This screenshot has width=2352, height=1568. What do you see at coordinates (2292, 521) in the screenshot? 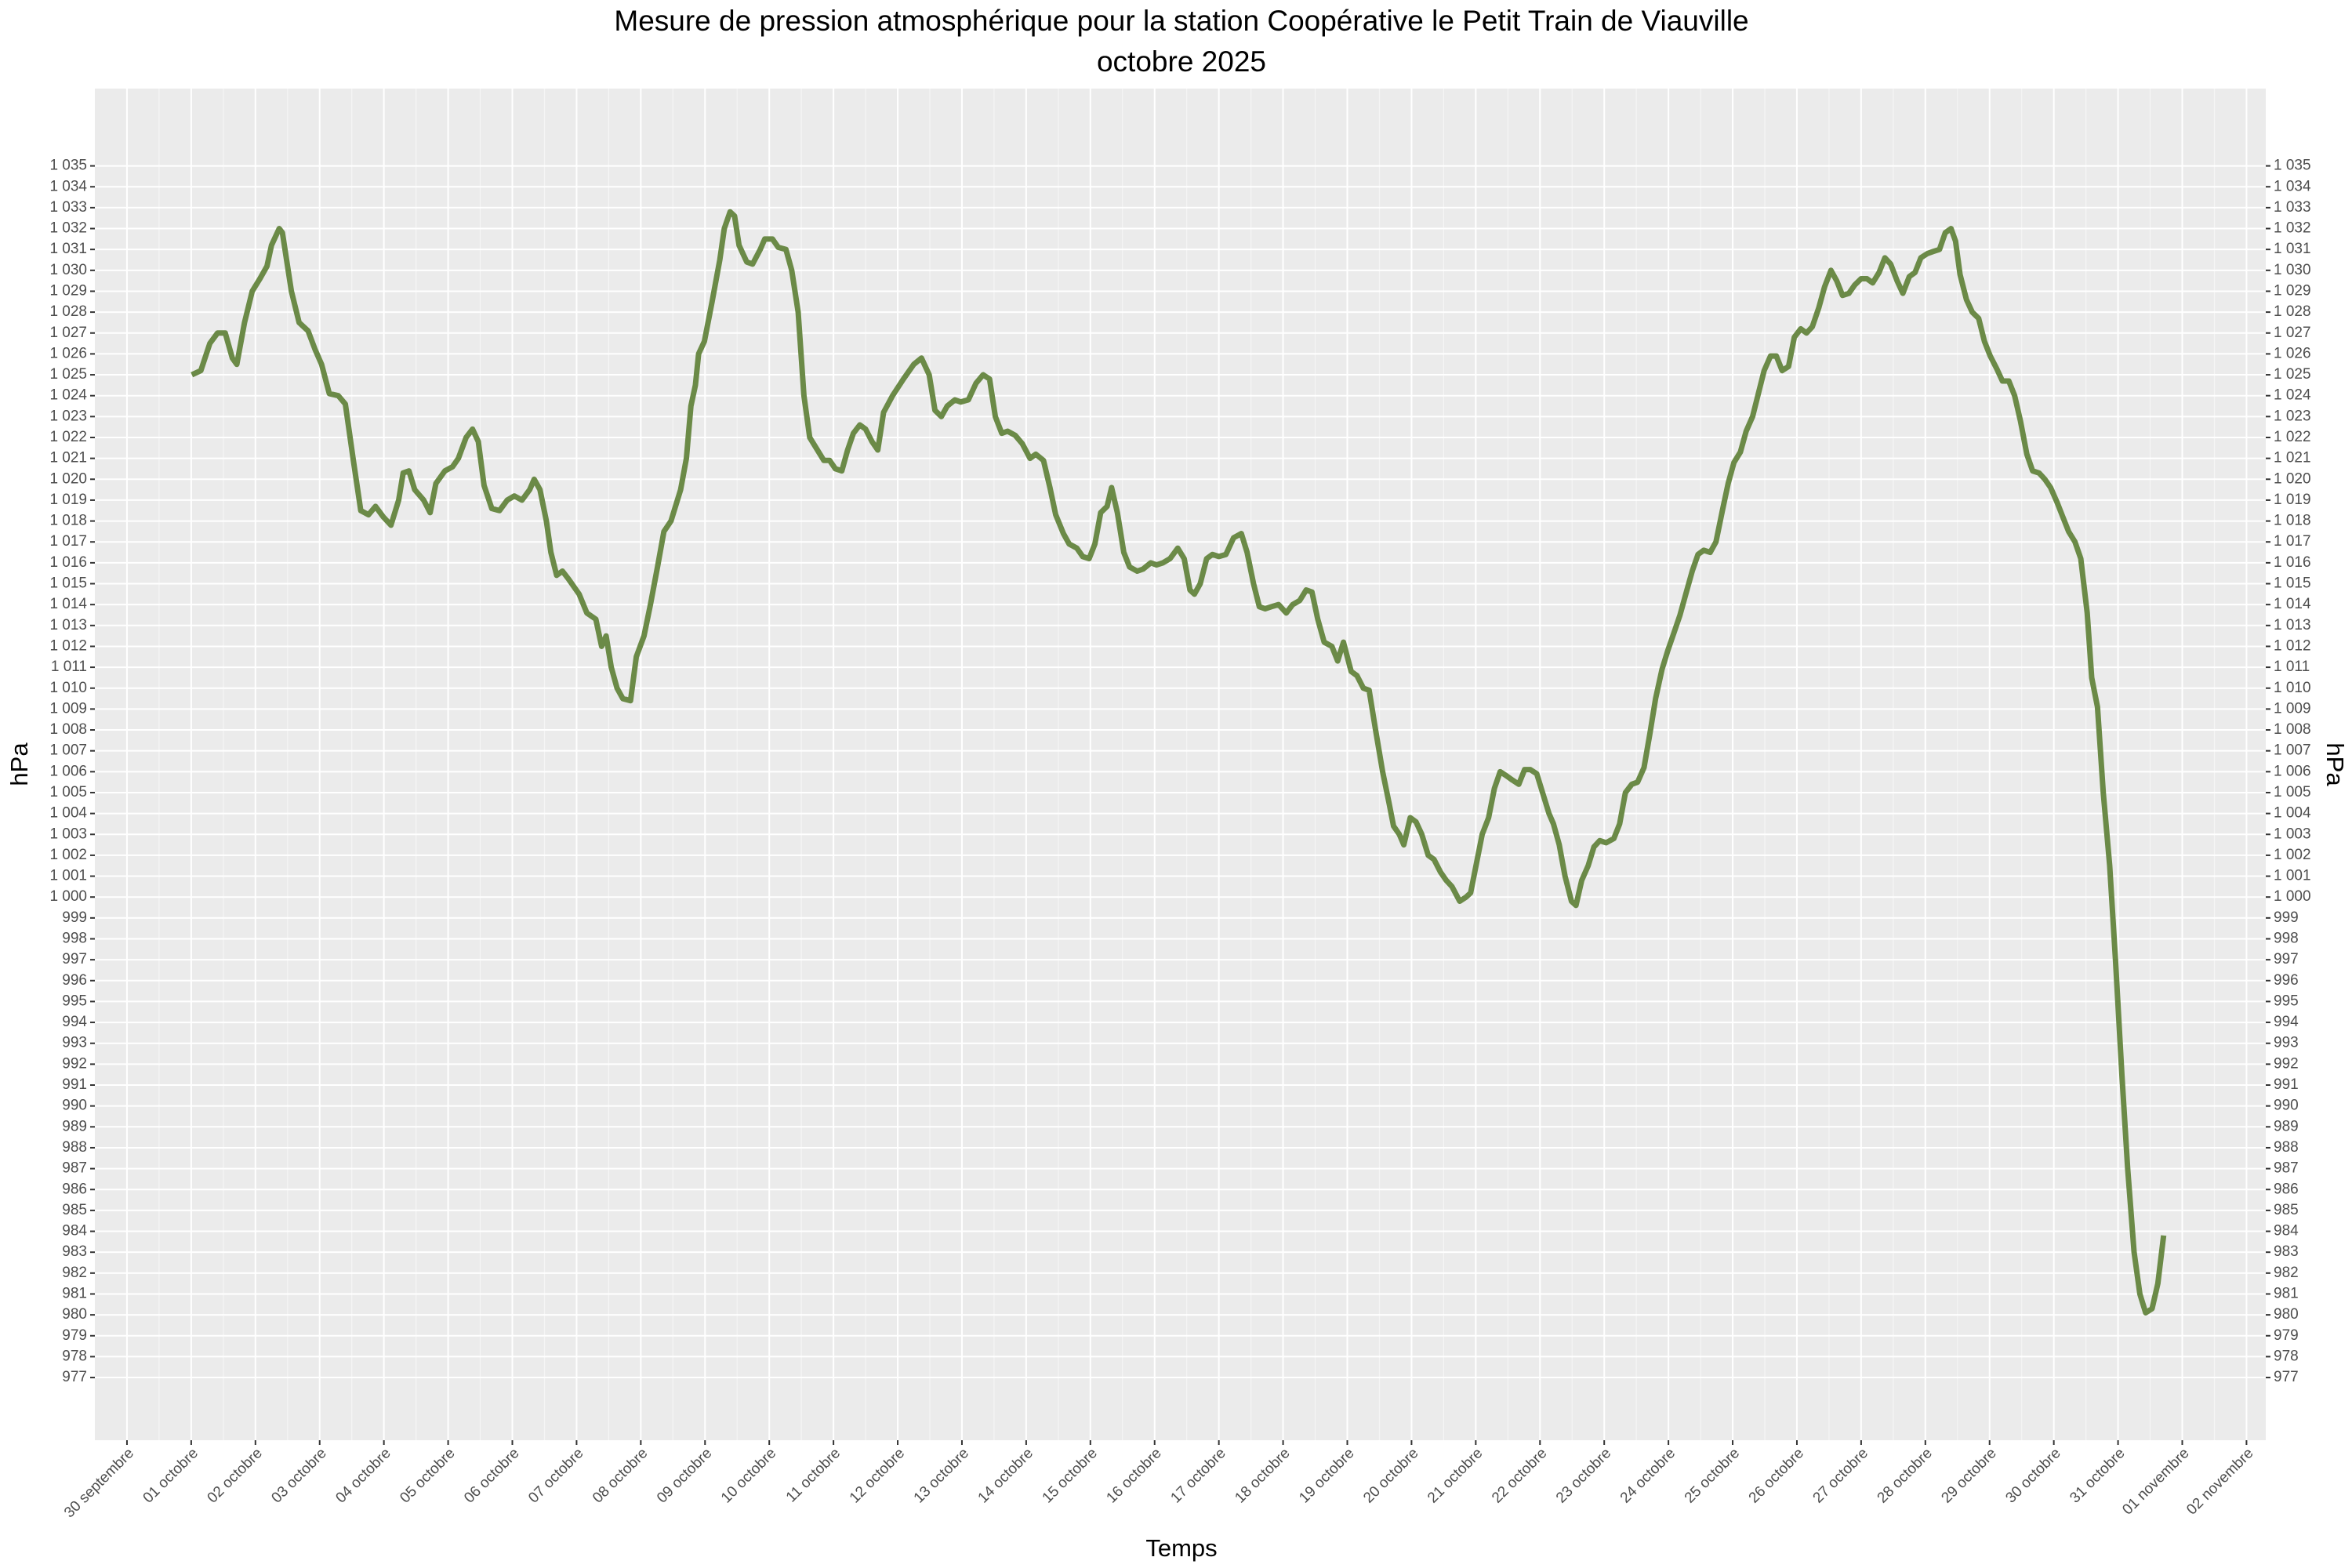
I see `y2-tick-label: 1 018` at bounding box center [2292, 521].